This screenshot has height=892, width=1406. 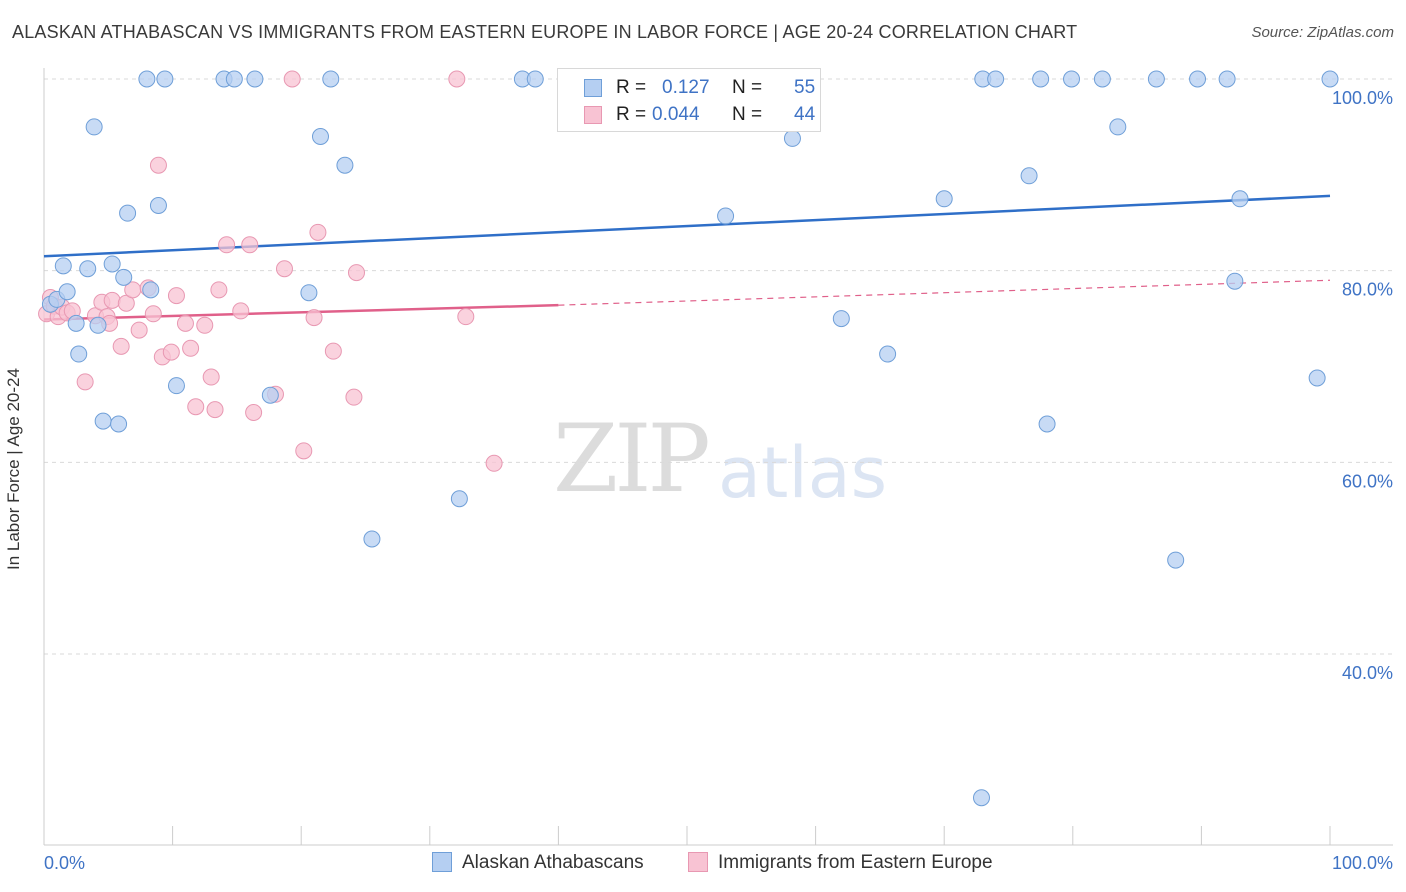 What do you see at coordinates (593, 115) in the screenshot?
I see `legend-swatch-series2` at bounding box center [593, 115].